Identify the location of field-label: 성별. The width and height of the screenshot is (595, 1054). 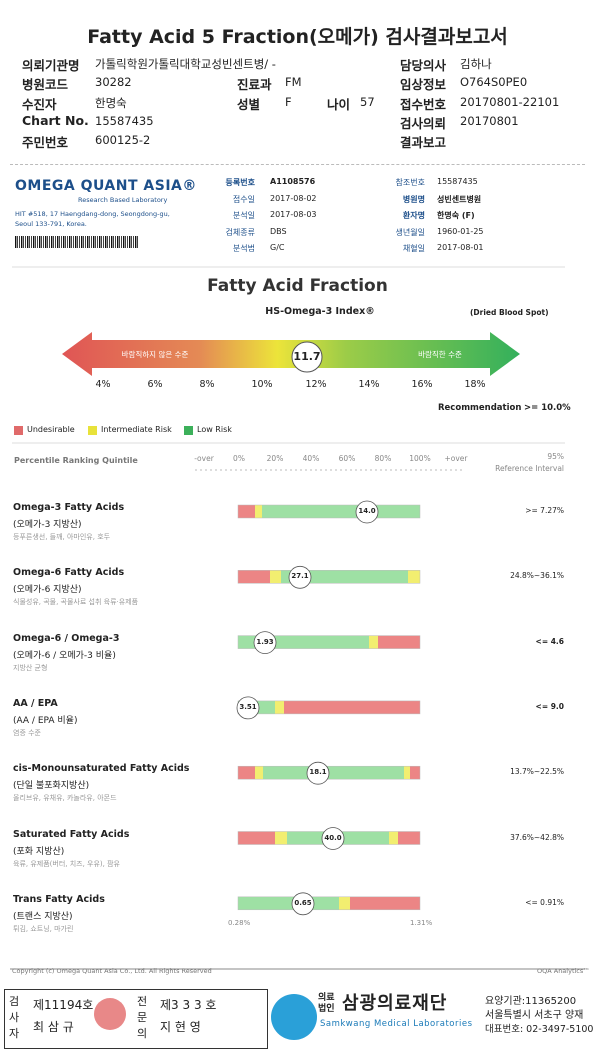
(249, 104).